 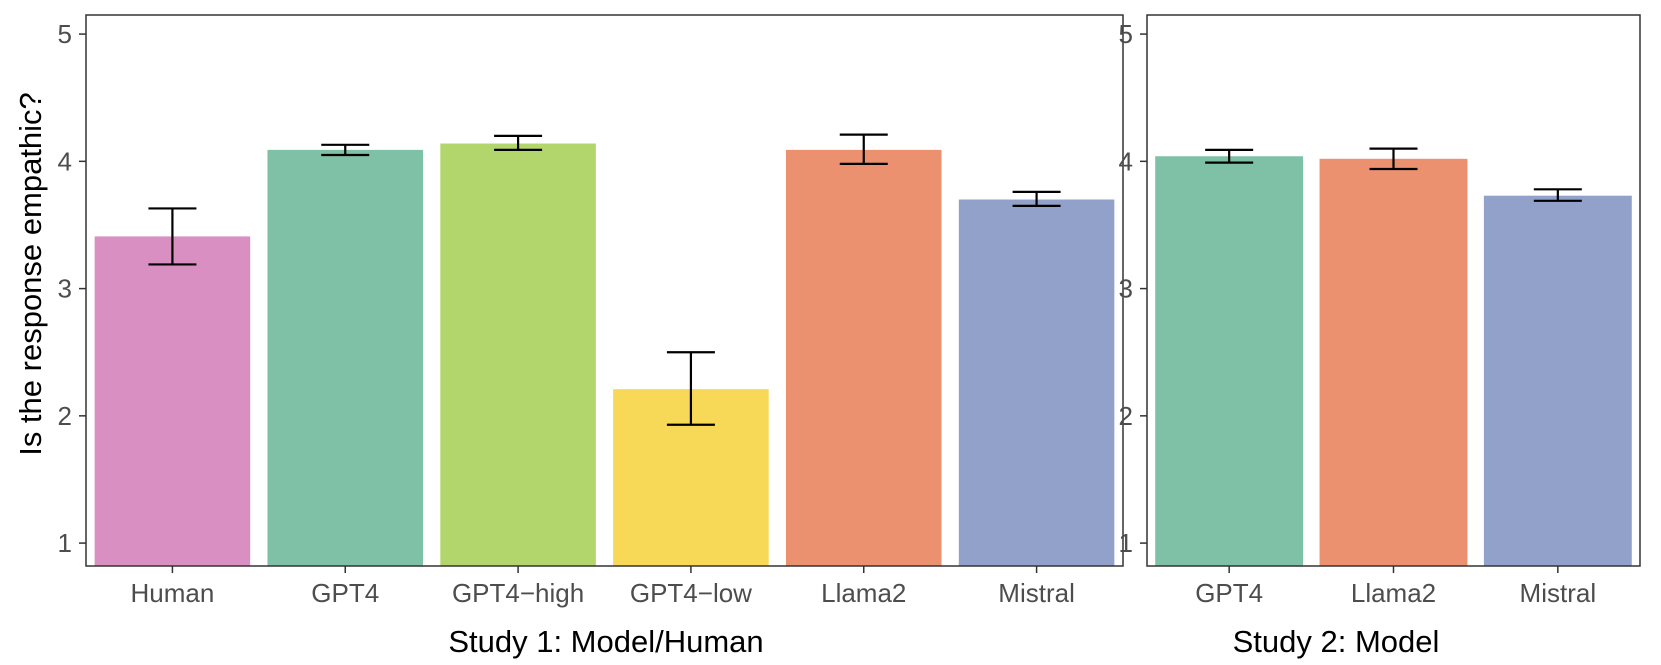 What do you see at coordinates (1336, 641) in the screenshot?
I see `x-axis-title-study-2: Study 2: Model` at bounding box center [1336, 641].